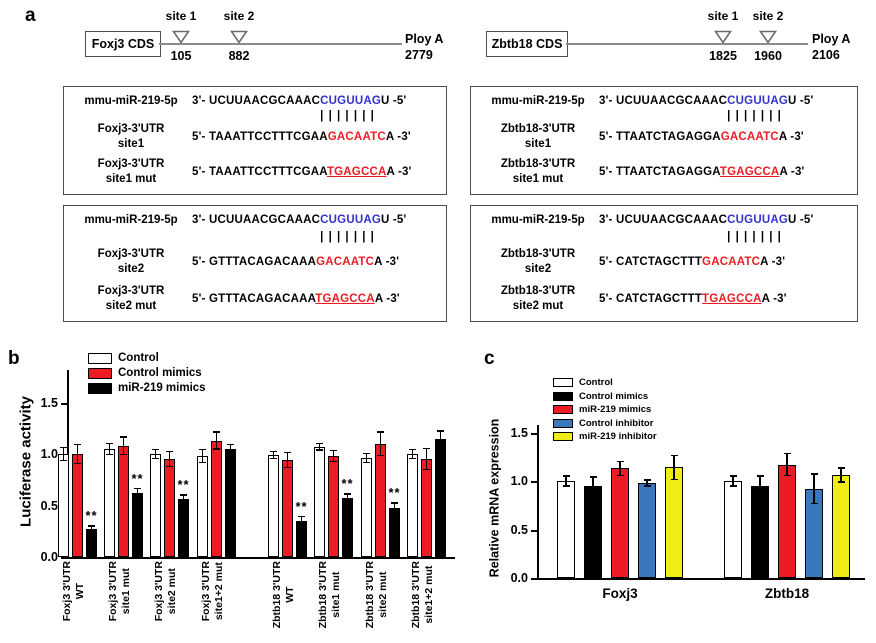  What do you see at coordinates (273, 506) in the screenshot?
I see `bar-control-g4` at bounding box center [273, 506].